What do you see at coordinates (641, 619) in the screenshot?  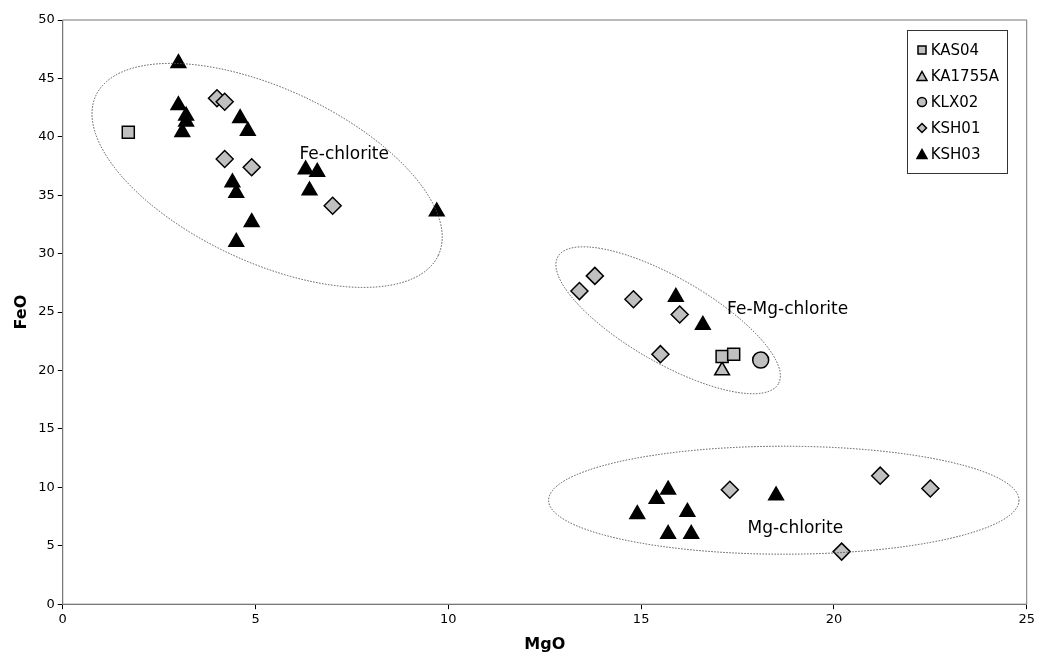 I see `x-tick-label: 15` at bounding box center [641, 619].